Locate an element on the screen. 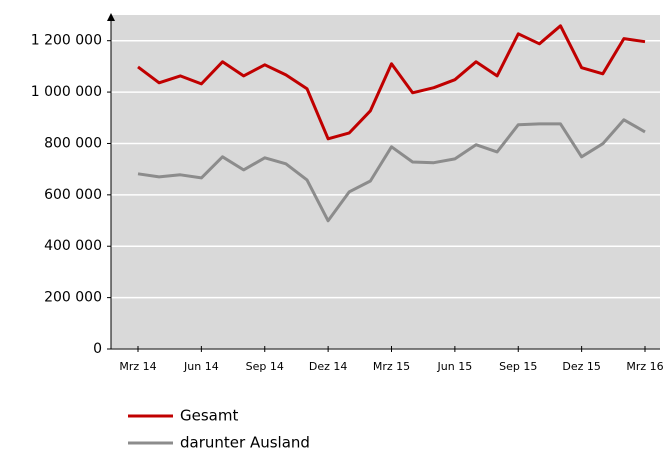 The image size is (670, 455). y-tick-label: 800 000 is located at coordinates (73, 143).